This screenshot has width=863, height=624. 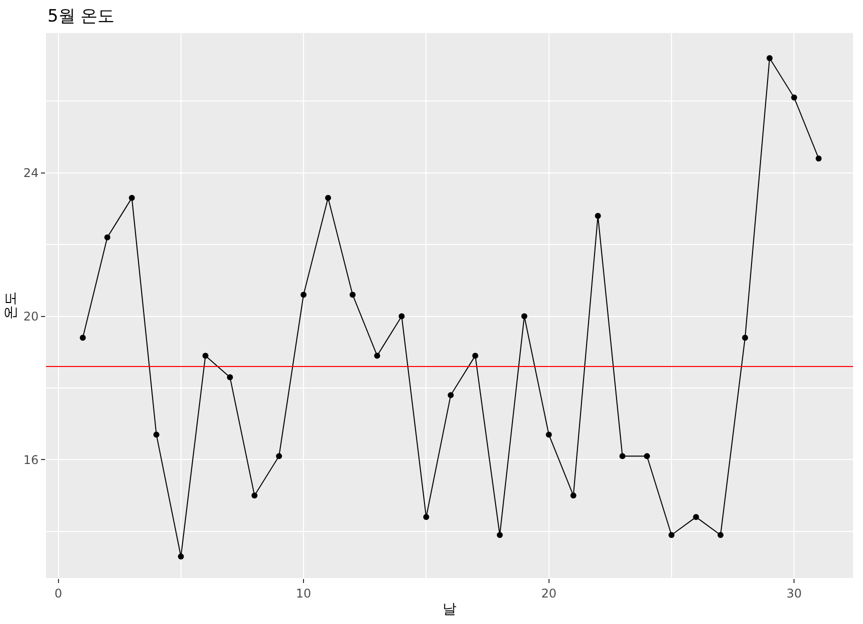 I want to click on x-tick-label: 20, so click(x=548, y=593).